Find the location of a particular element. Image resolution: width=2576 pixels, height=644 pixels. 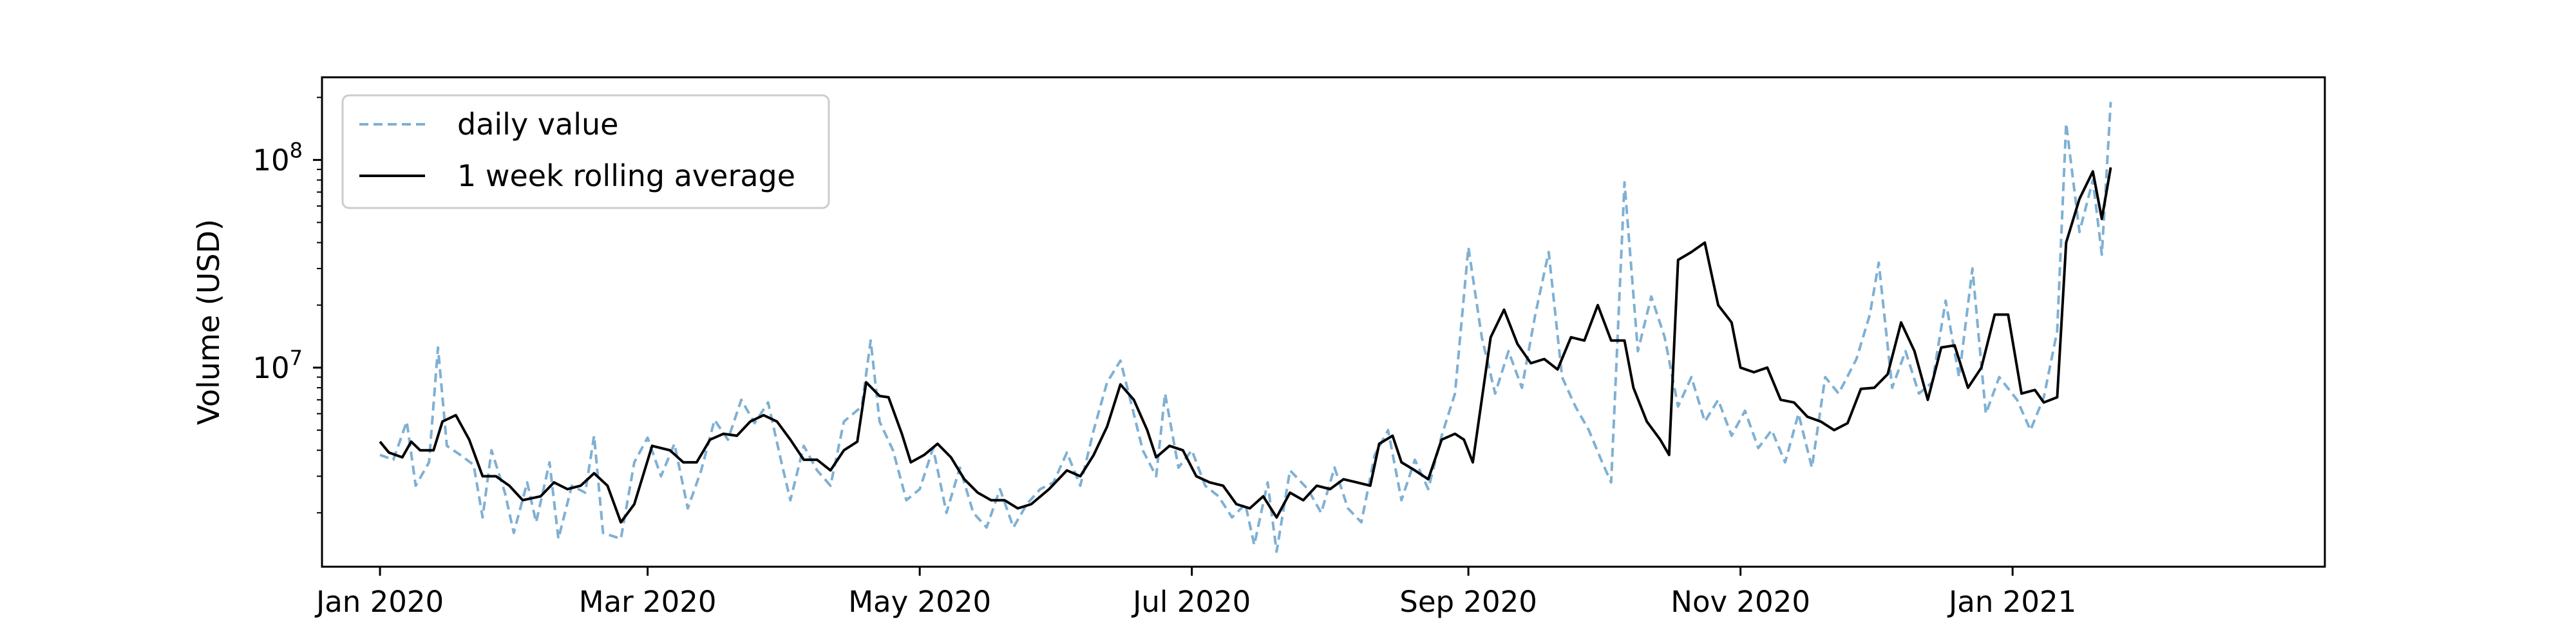

y-tick-label: 10⁸ is located at coordinates (277, 157).